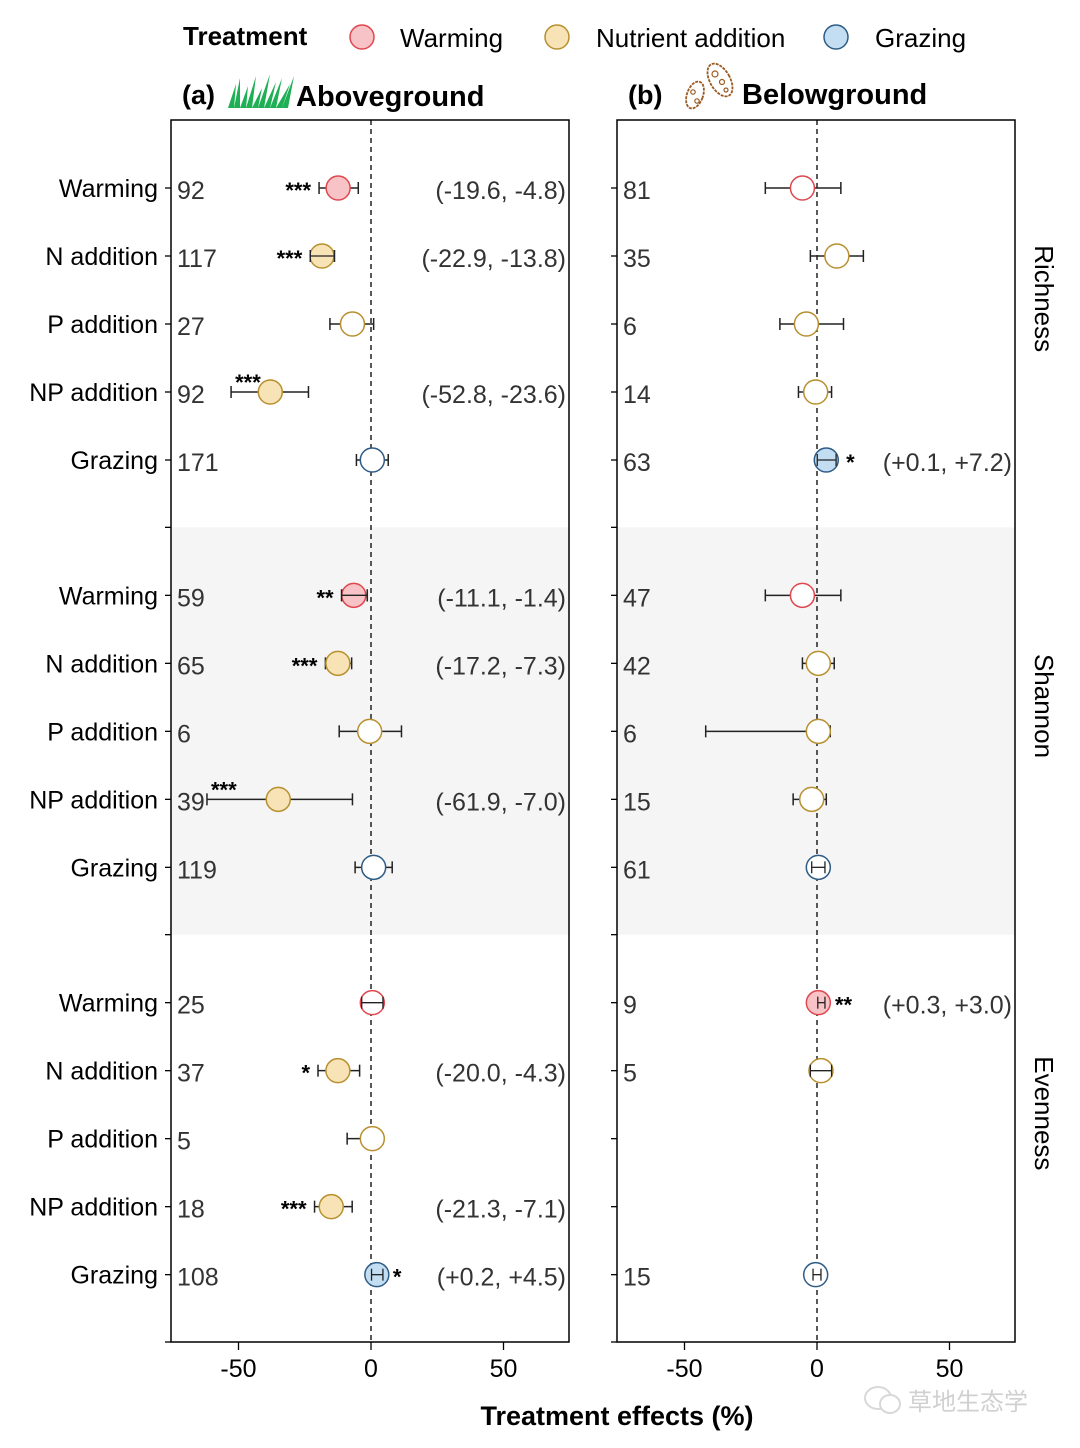 The image size is (1080, 1448). Describe the element at coordinates (191, 598) in the screenshot. I see `sample-size: 59` at that location.